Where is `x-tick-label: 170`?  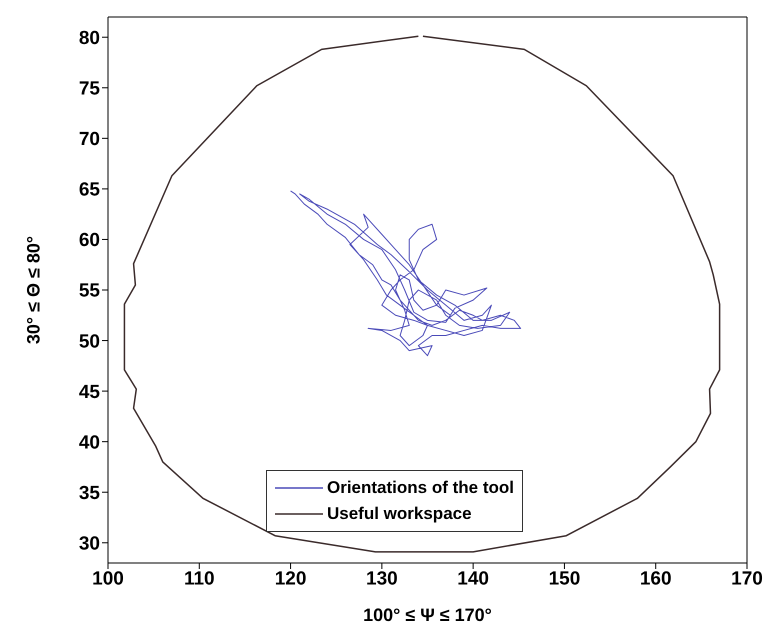 x-tick-label: 170 is located at coordinates (747, 579).